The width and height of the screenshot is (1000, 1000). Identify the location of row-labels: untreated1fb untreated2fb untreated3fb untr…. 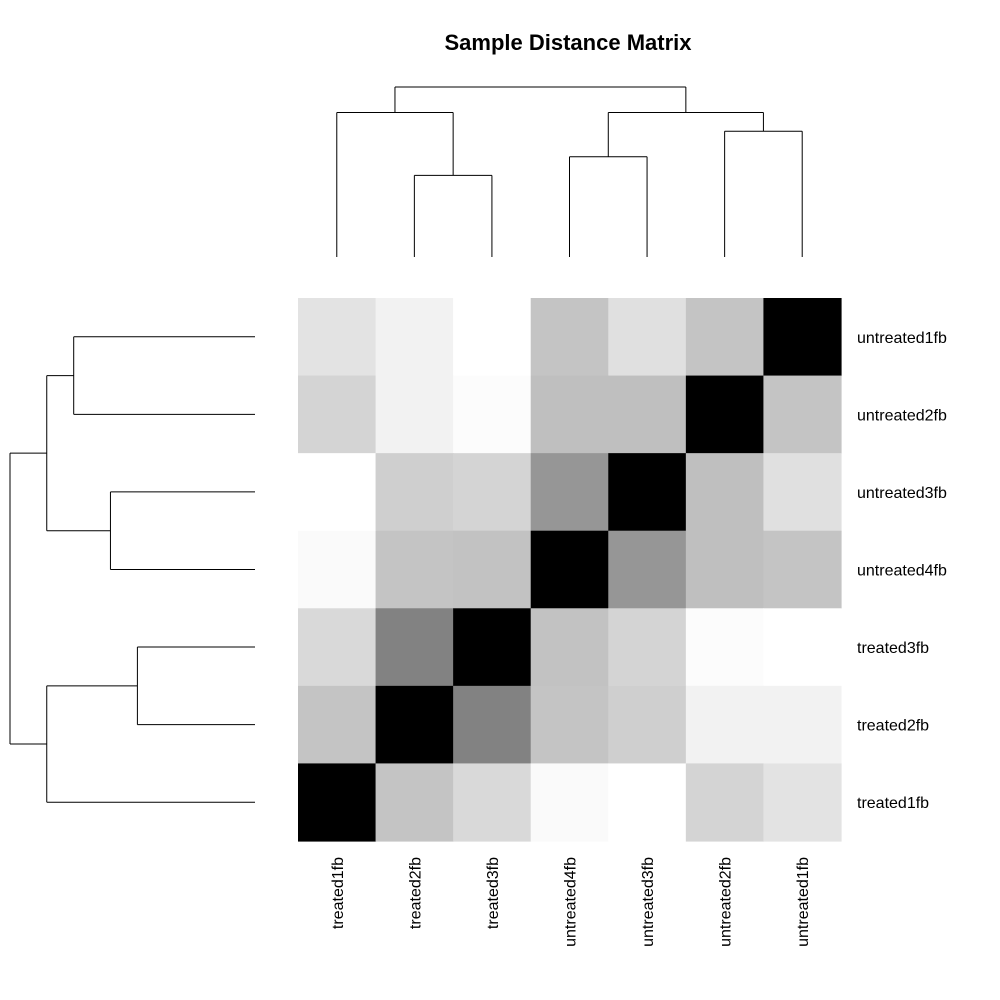
(902, 571).